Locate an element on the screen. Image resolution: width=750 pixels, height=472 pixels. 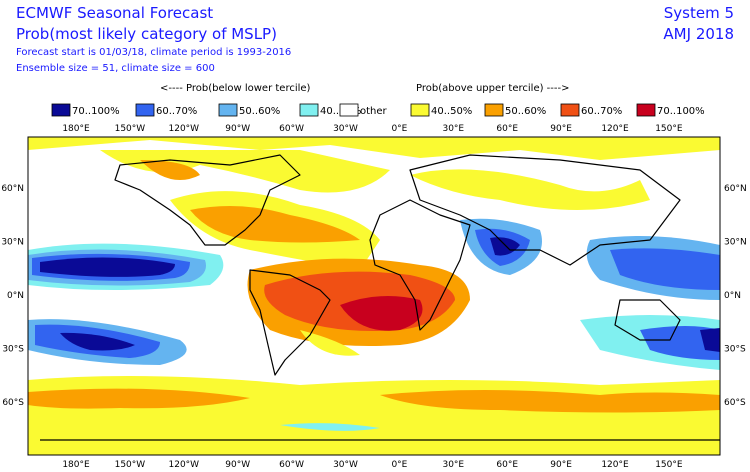
legend-label: other is located at coordinates (374, 111).